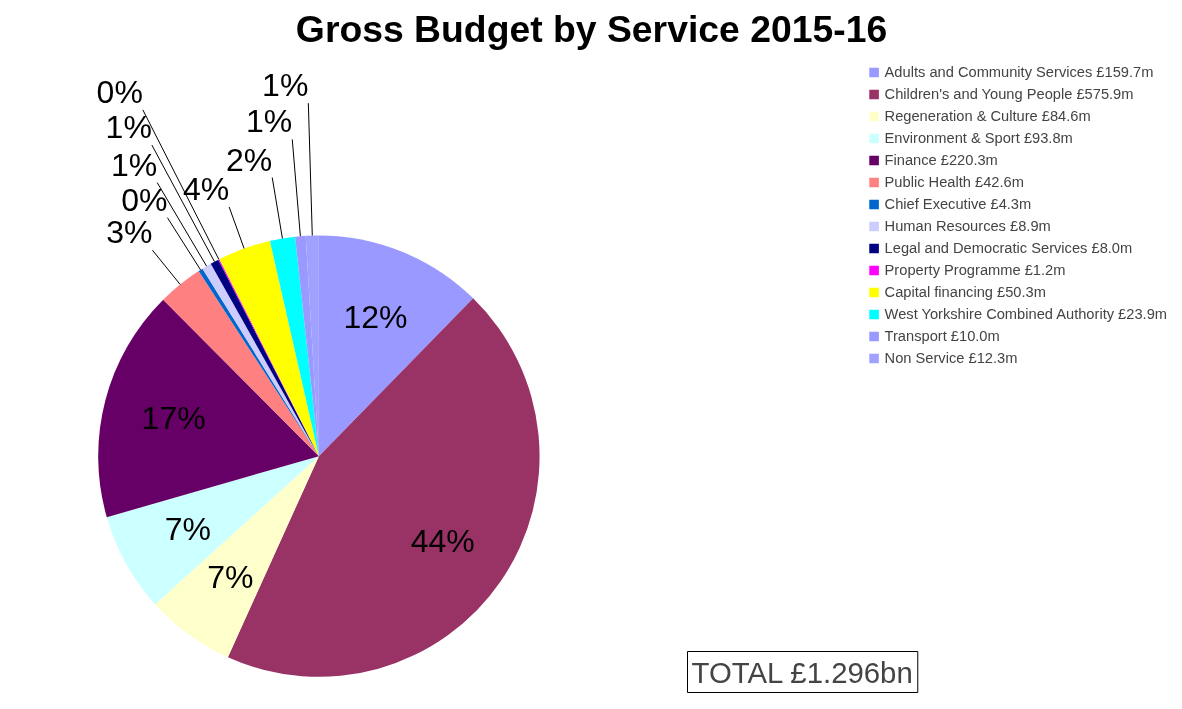 Image resolution: width=1182 pixels, height=709 pixels. What do you see at coordinates (954, 182) in the screenshot?
I see `legend-label: Public Health £42.6m` at bounding box center [954, 182].